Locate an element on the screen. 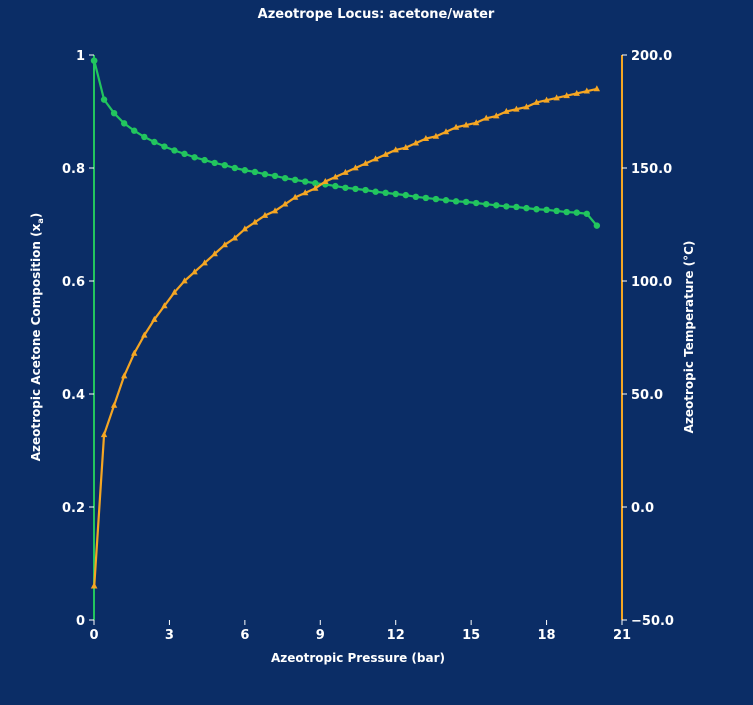 This screenshot has height=705, width=753. left-tick-label: 0.2 is located at coordinates (73, 508).